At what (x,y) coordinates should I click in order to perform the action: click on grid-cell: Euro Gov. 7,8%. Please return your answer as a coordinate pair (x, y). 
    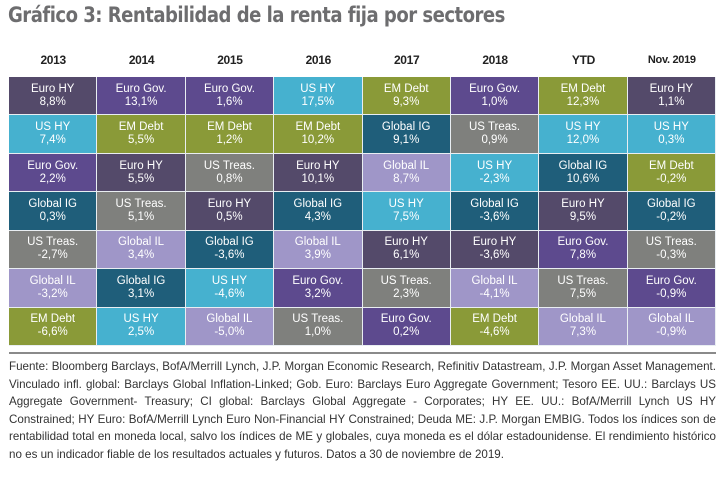
    Looking at the image, I should click on (583, 250).